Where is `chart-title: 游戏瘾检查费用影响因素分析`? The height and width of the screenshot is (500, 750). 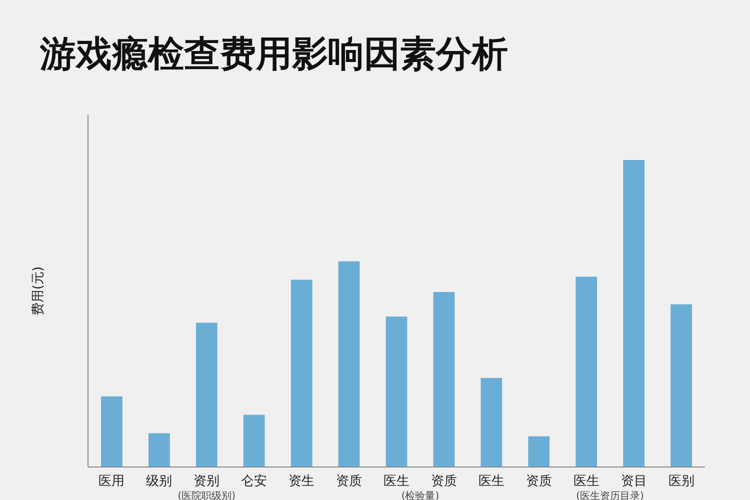
chart-title: 游戏瘾检查费用影响因素分析 is located at coordinates (273, 54).